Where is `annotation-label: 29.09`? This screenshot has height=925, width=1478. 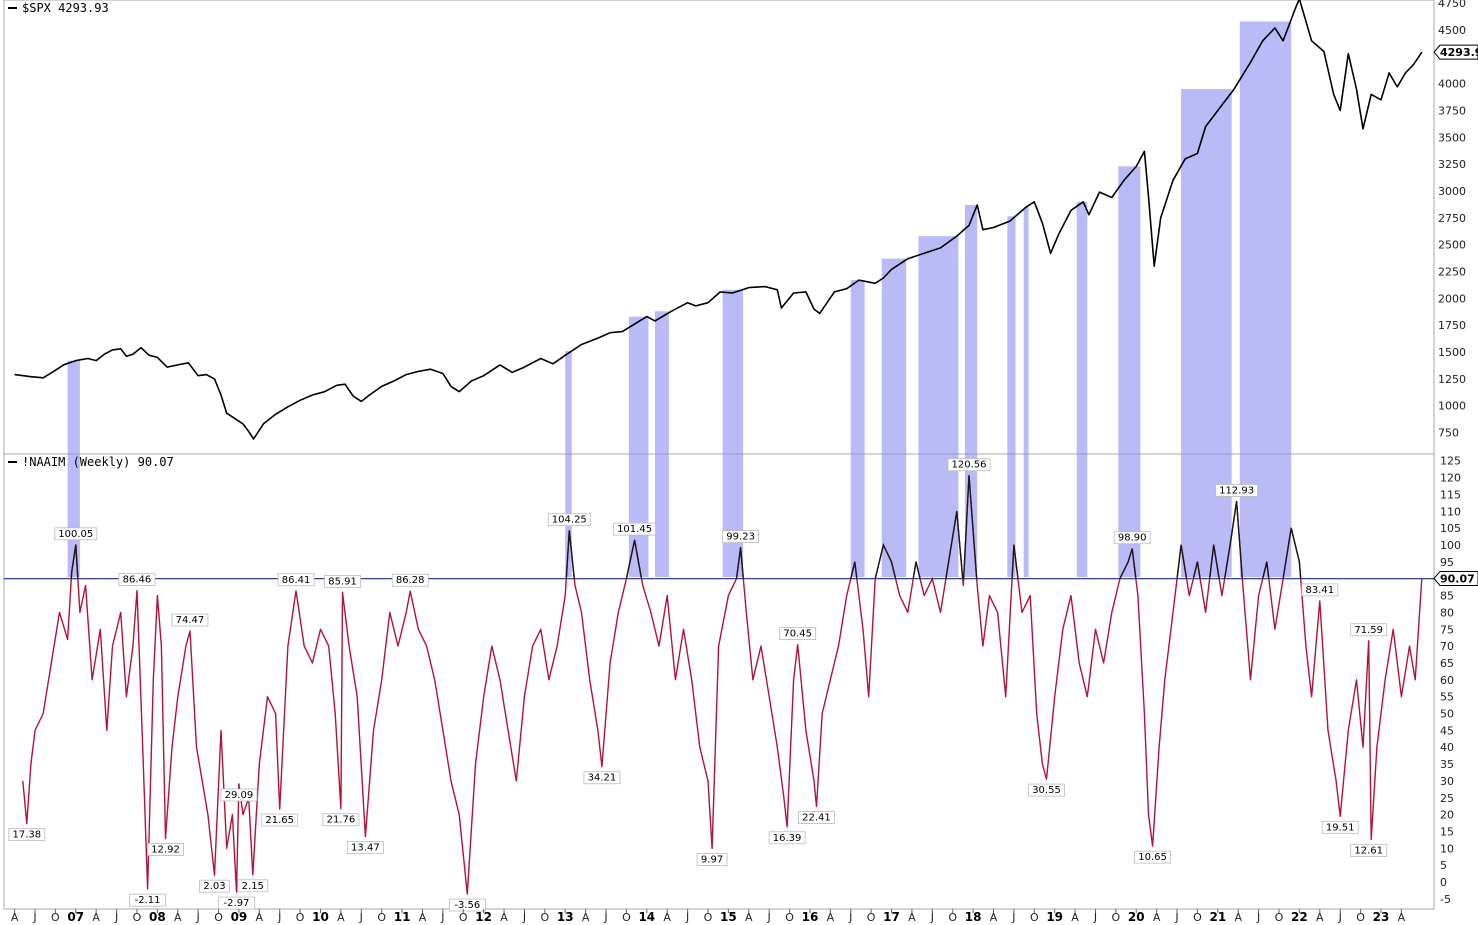 annotation-label: 29.09 is located at coordinates (239, 795).